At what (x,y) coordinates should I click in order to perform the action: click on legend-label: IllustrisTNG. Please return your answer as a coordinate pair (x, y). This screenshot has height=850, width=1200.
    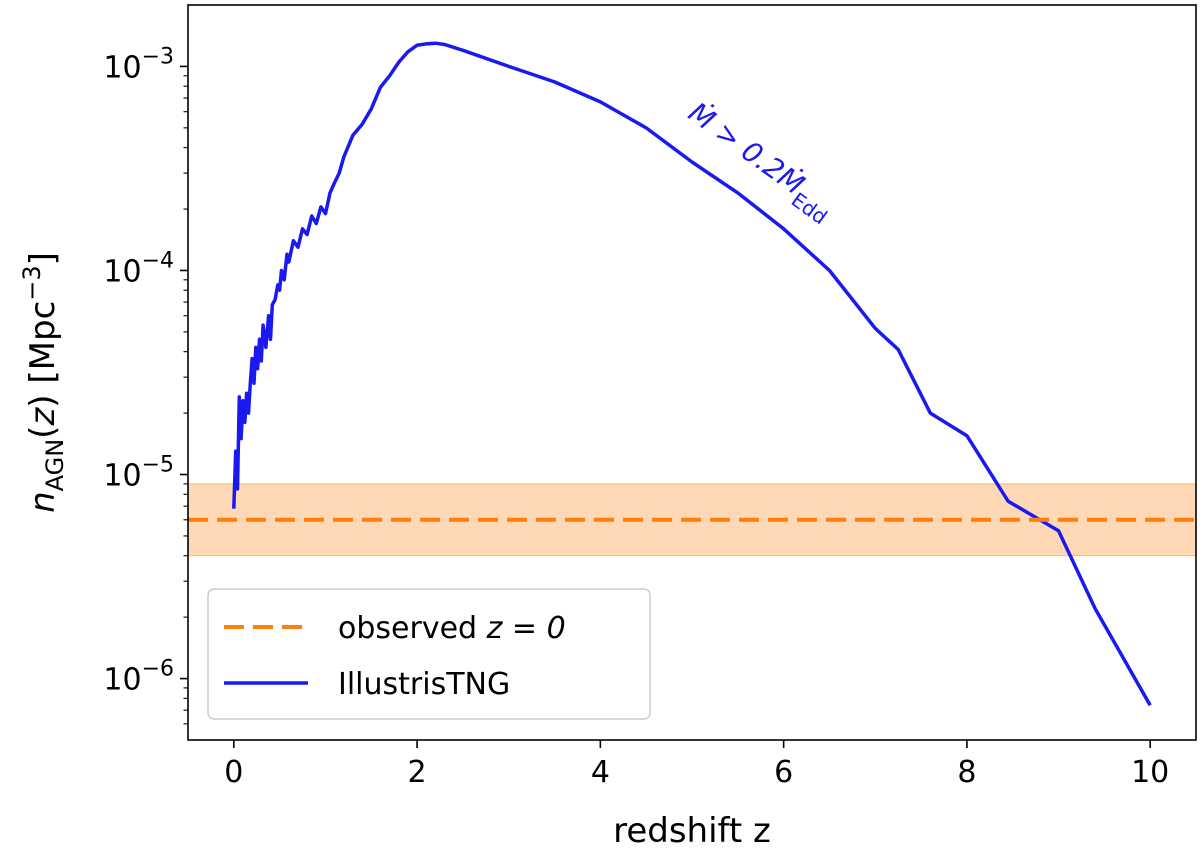
    Looking at the image, I should click on (424, 684).